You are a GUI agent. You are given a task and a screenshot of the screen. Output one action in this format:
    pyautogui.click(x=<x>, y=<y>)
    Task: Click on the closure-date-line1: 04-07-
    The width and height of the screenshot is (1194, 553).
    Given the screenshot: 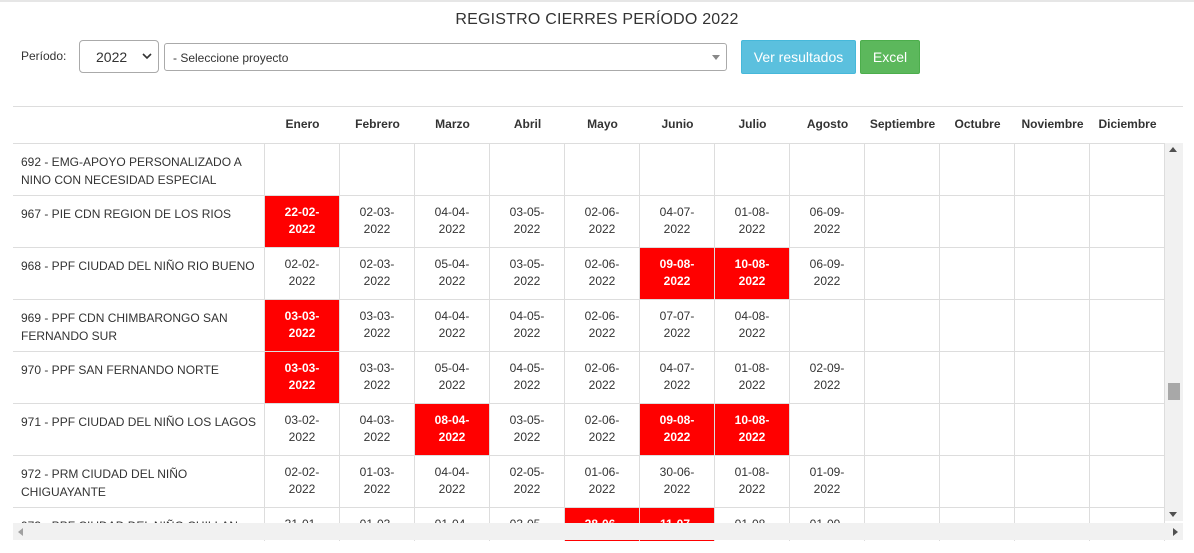 What is the action you would take?
    pyautogui.click(x=677, y=368)
    